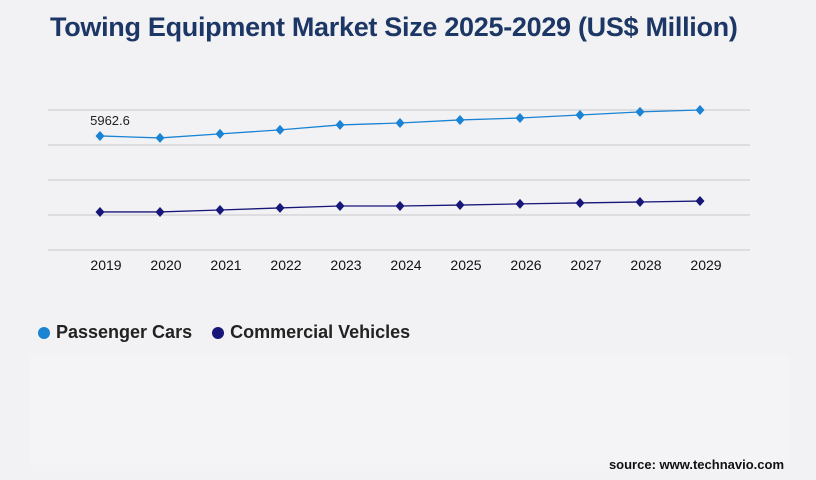 This screenshot has width=816, height=480. What do you see at coordinates (405, 265) in the screenshot?
I see `x-tick-label: 2024` at bounding box center [405, 265].